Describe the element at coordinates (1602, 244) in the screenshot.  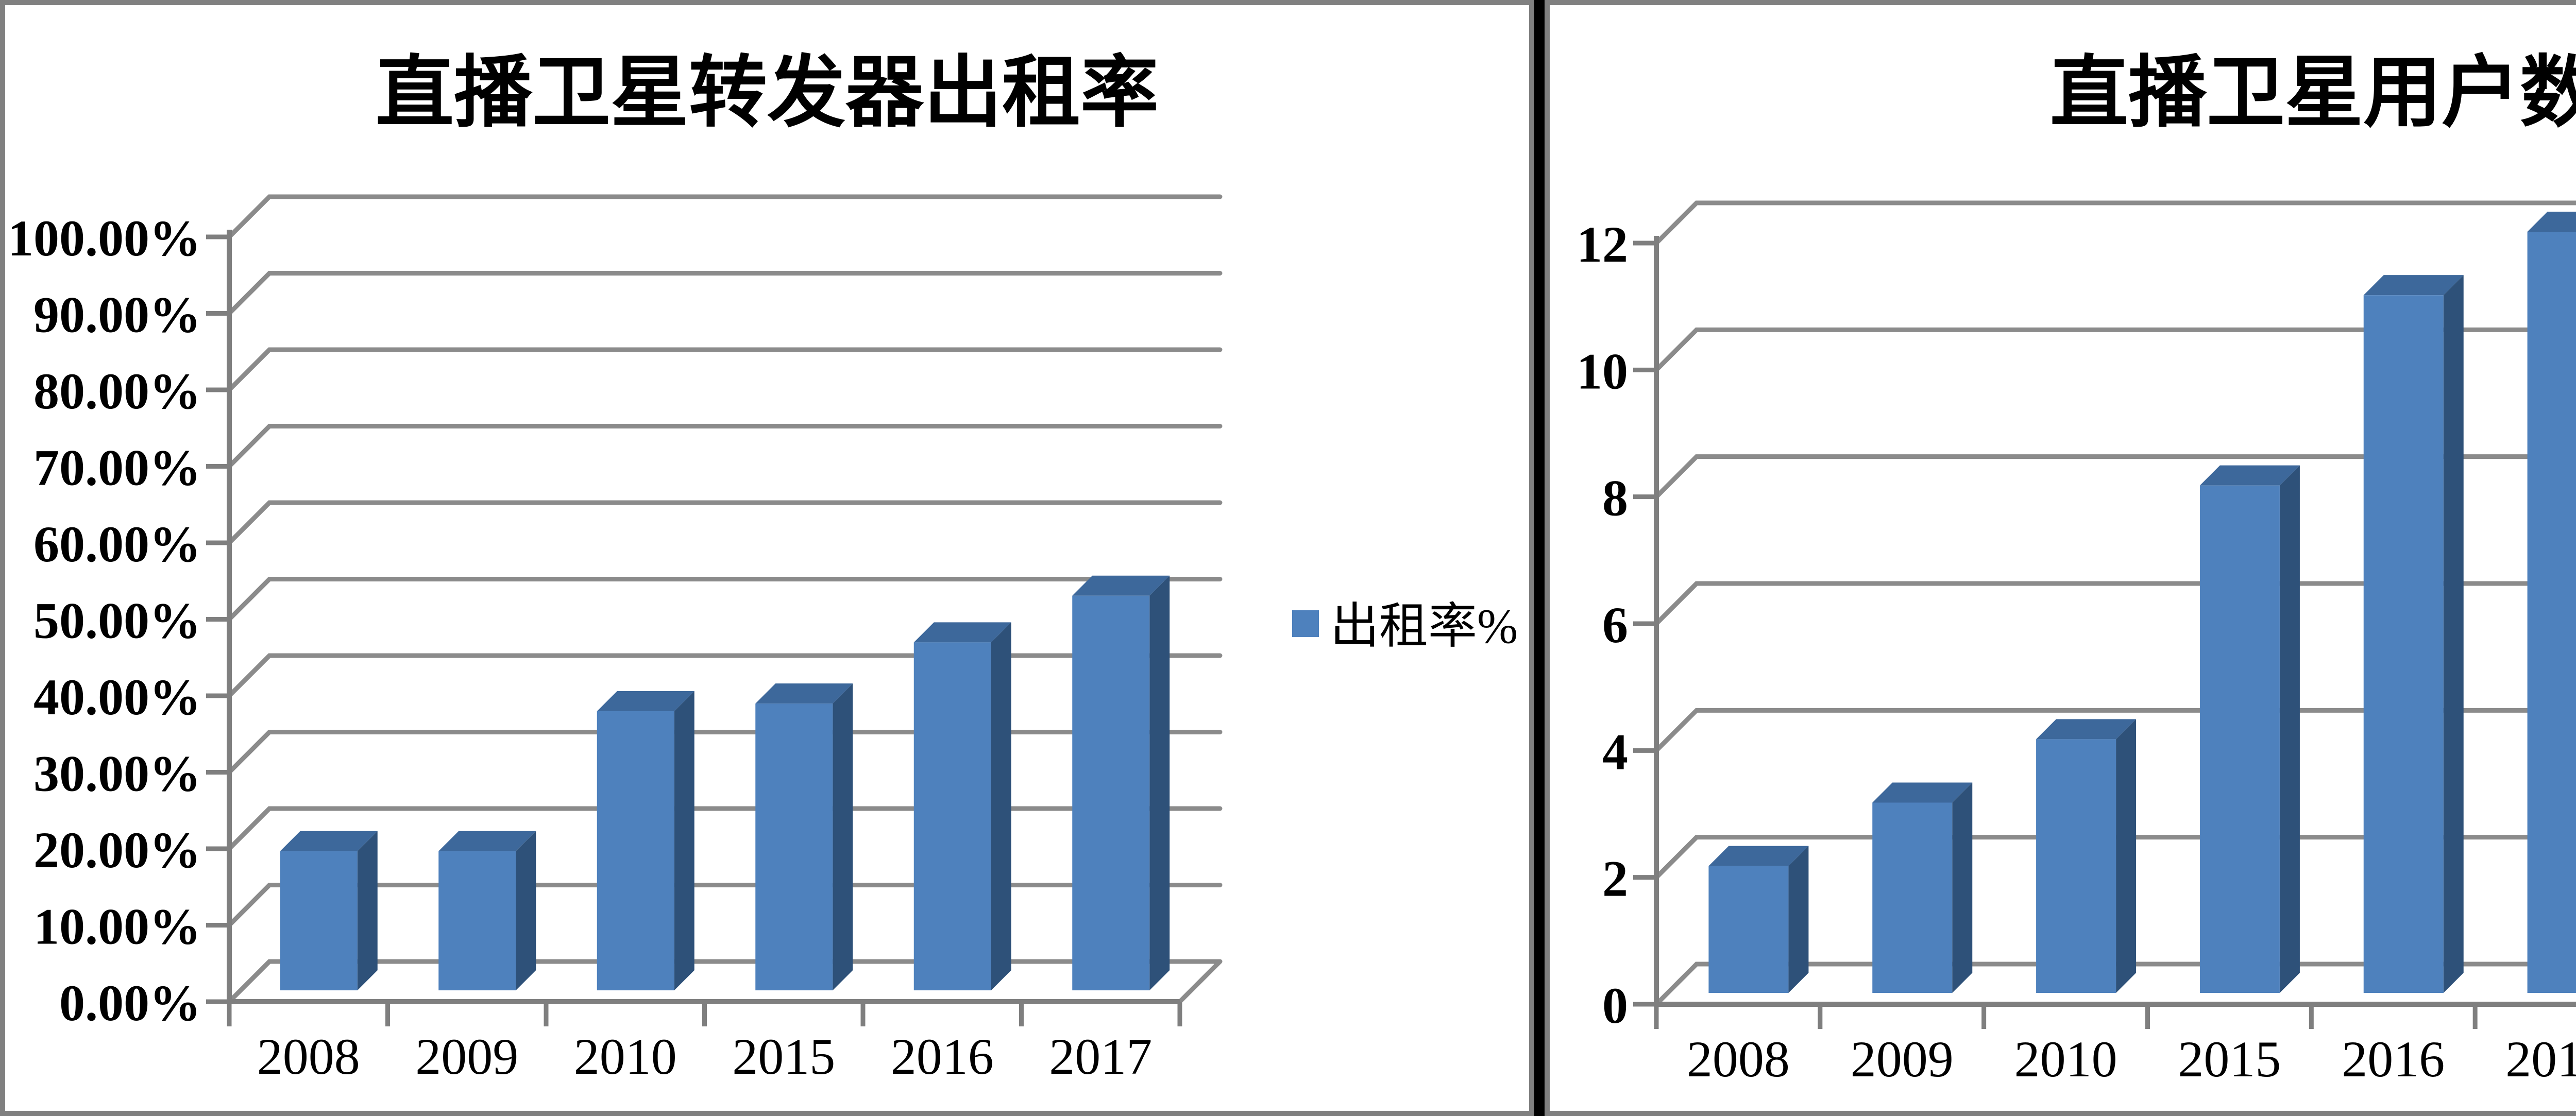
I see `ytick-label-12: 12` at that location.